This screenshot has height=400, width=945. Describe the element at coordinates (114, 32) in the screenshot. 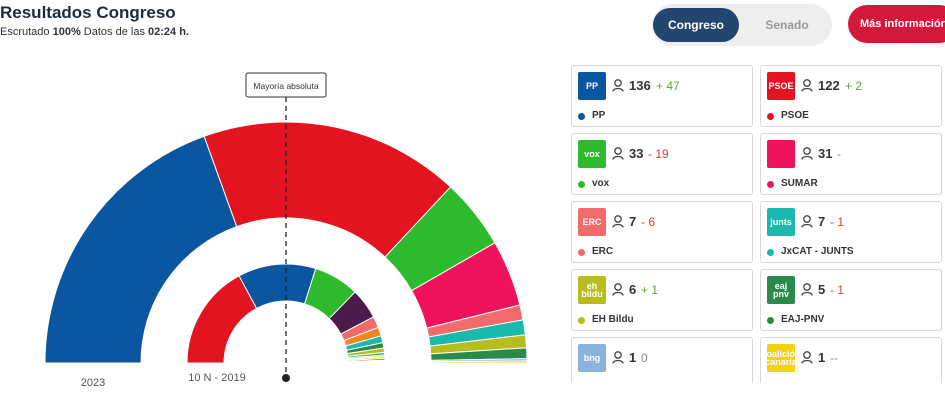

I see `subtitle-text: Datos de las` at that location.